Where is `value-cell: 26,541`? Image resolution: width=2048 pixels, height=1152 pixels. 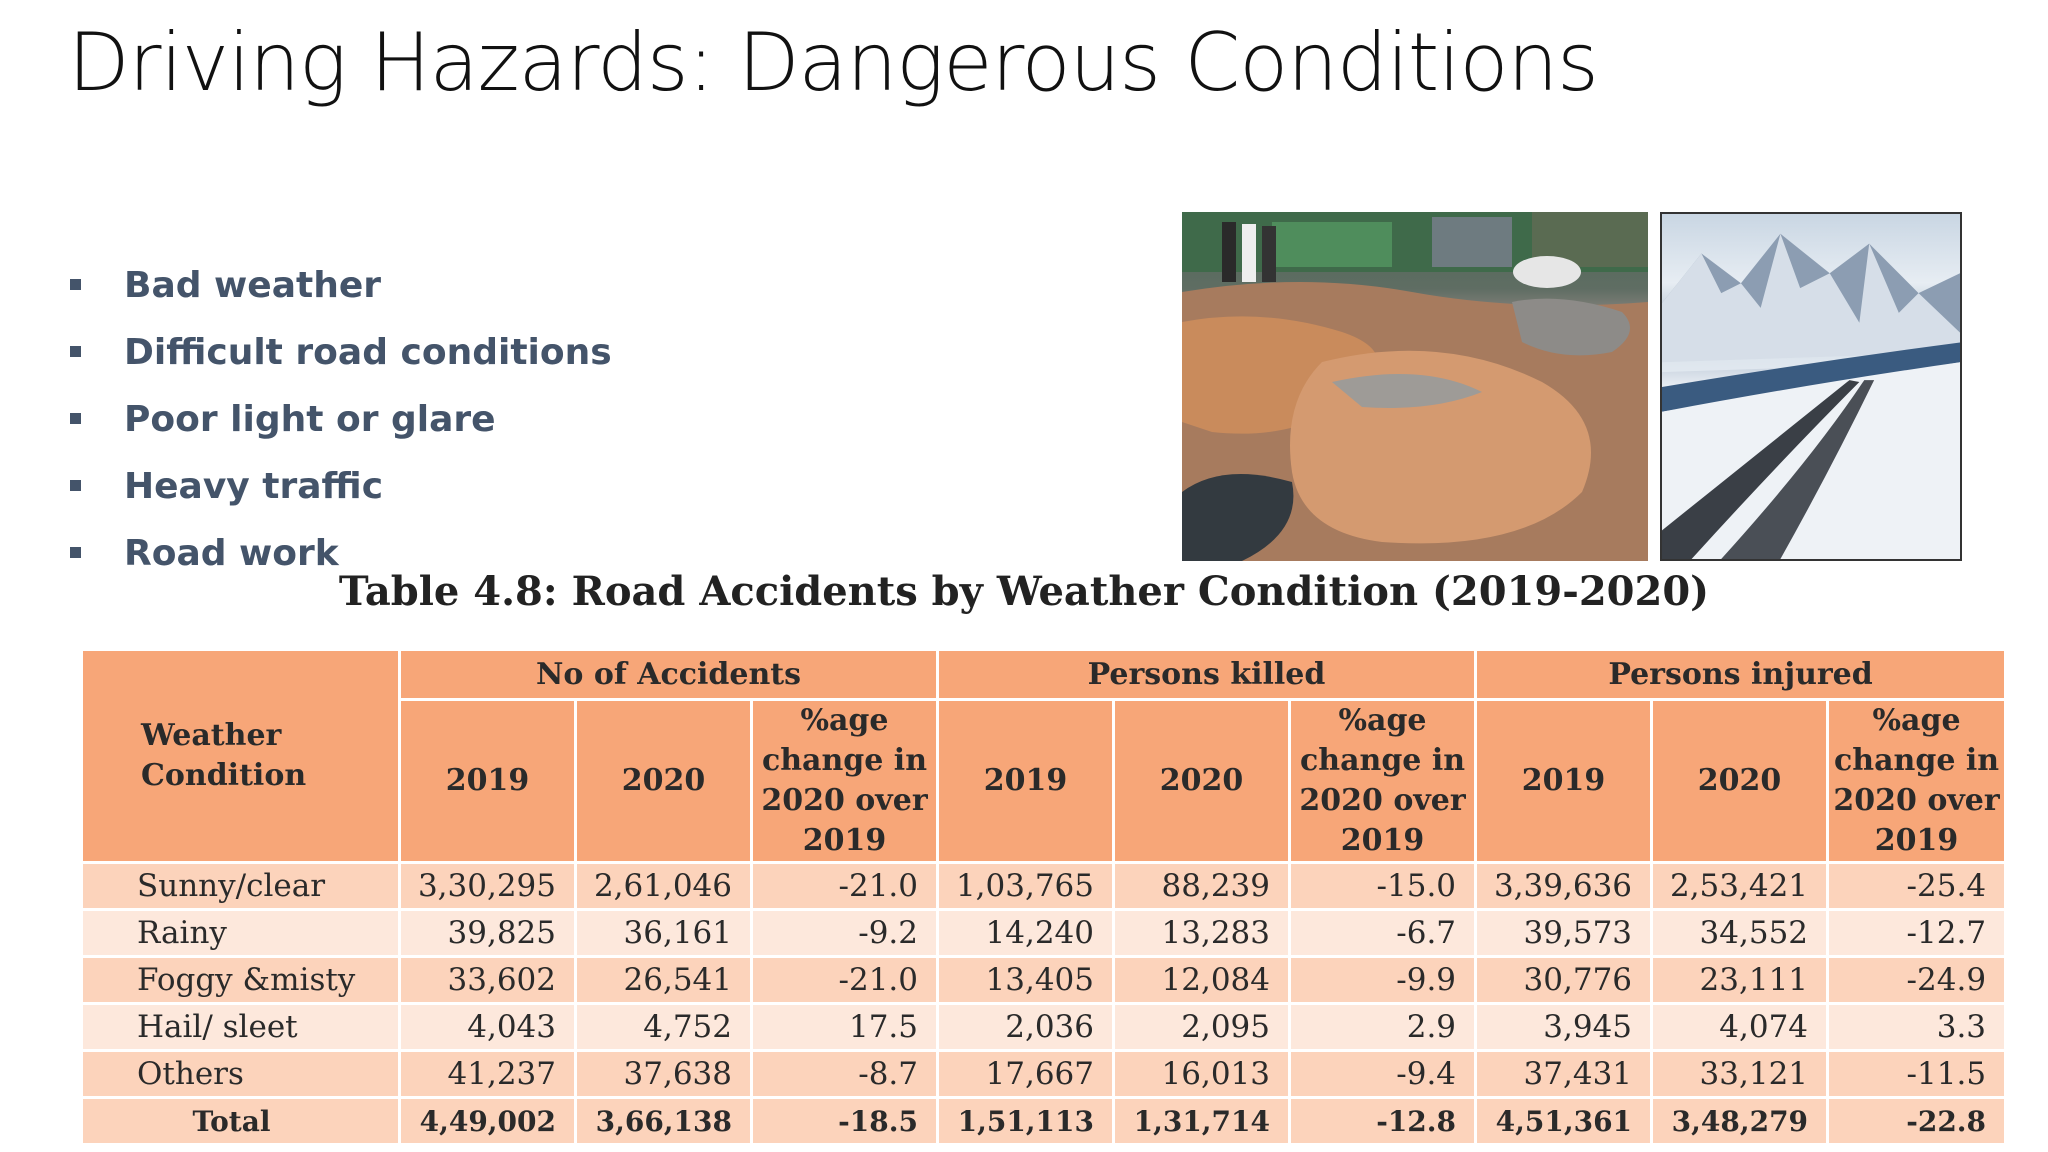
value-cell: 26,541 is located at coordinates (663, 980).